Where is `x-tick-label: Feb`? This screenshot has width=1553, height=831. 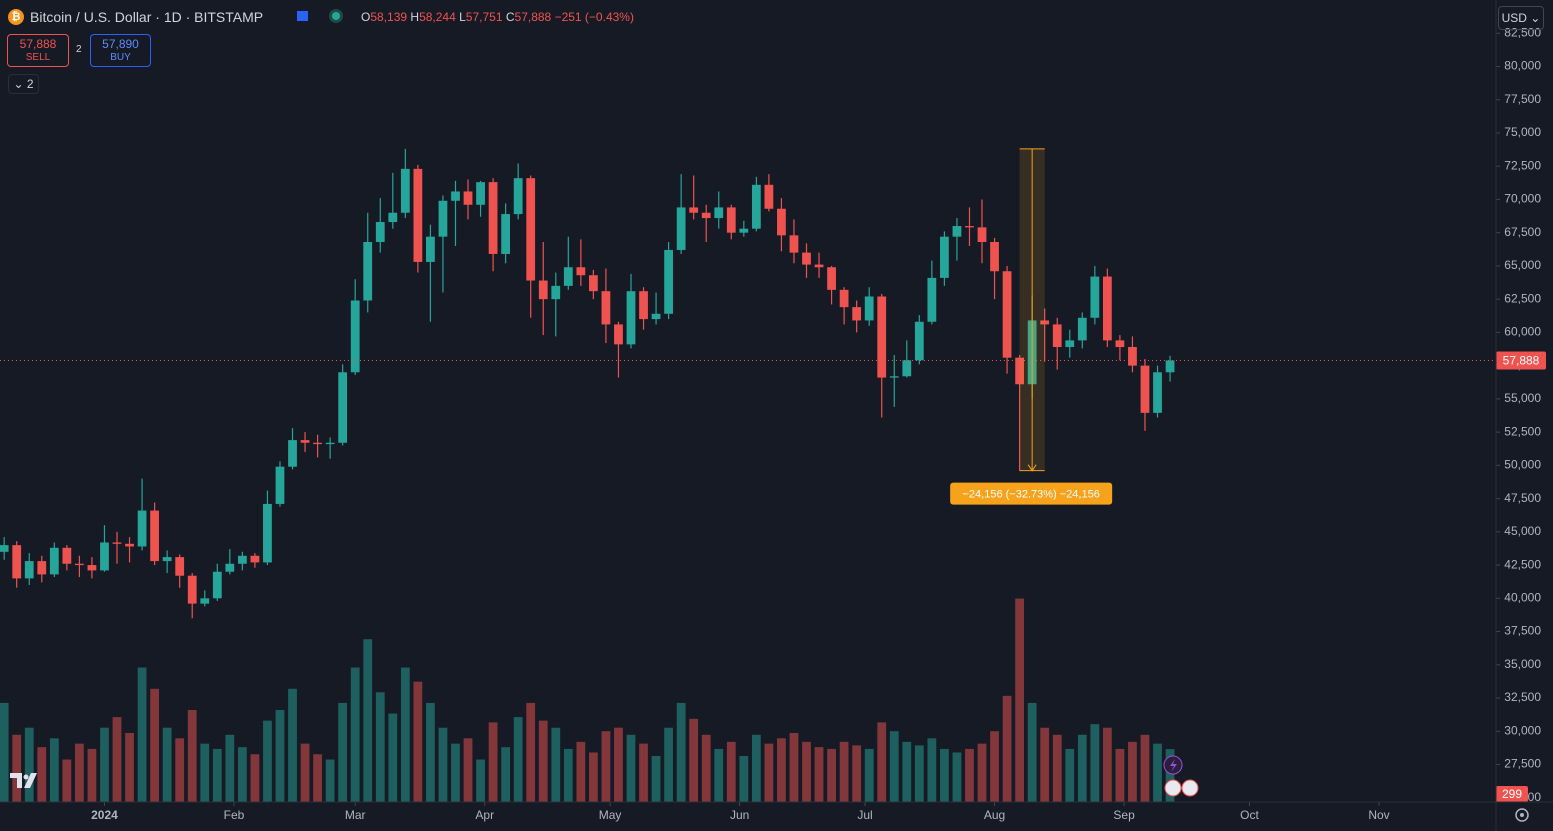
x-tick-label: Feb is located at coordinates (234, 815).